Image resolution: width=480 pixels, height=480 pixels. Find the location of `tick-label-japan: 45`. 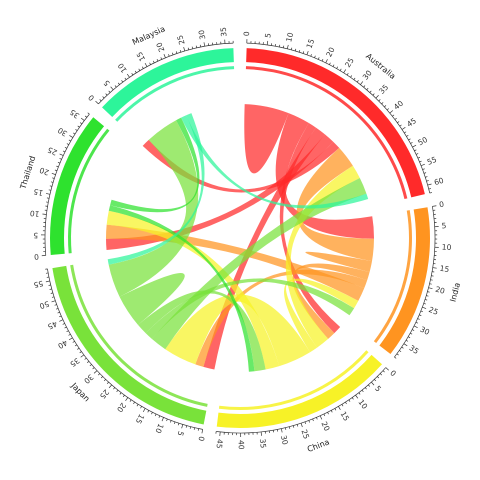

tick-label-japan: 45 is located at coordinates (52, 325).